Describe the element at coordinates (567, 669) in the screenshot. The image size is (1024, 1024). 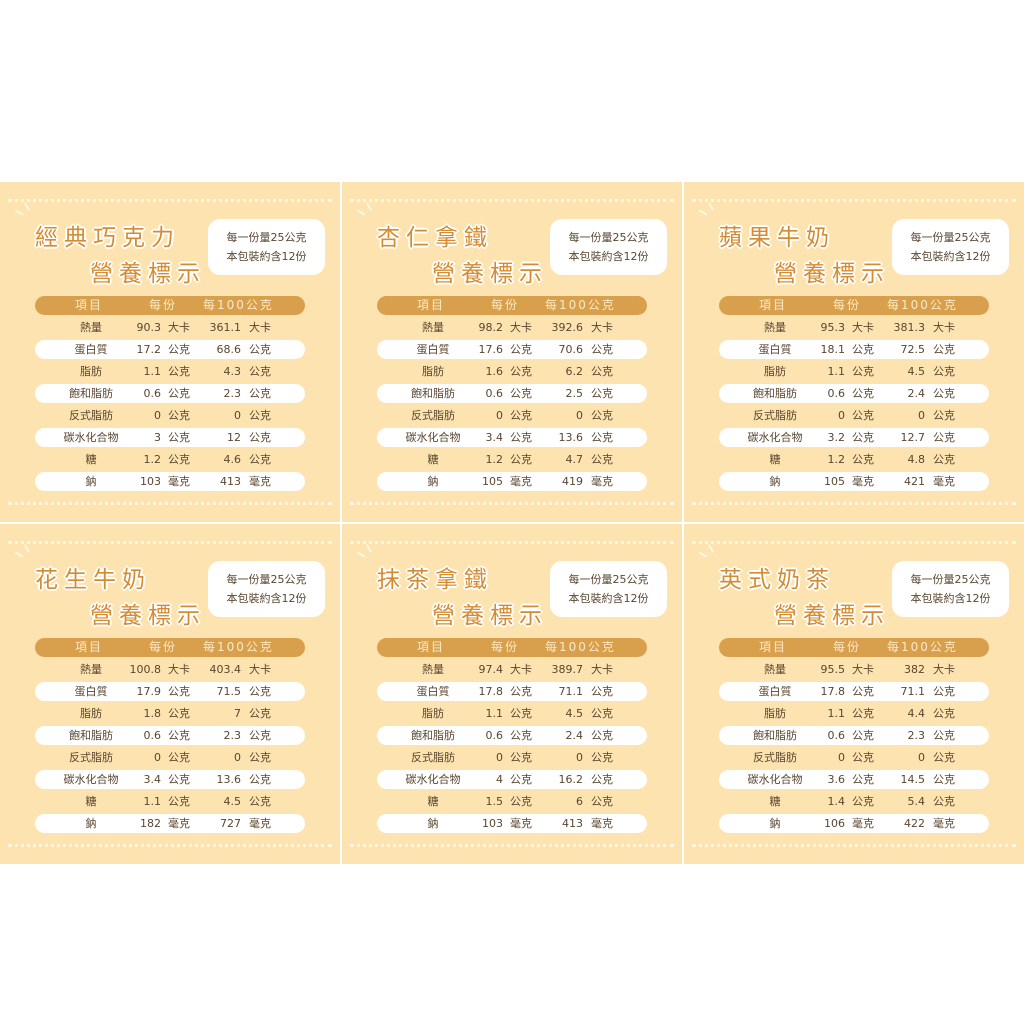
I see `per-100g-value: 389.7` at that location.